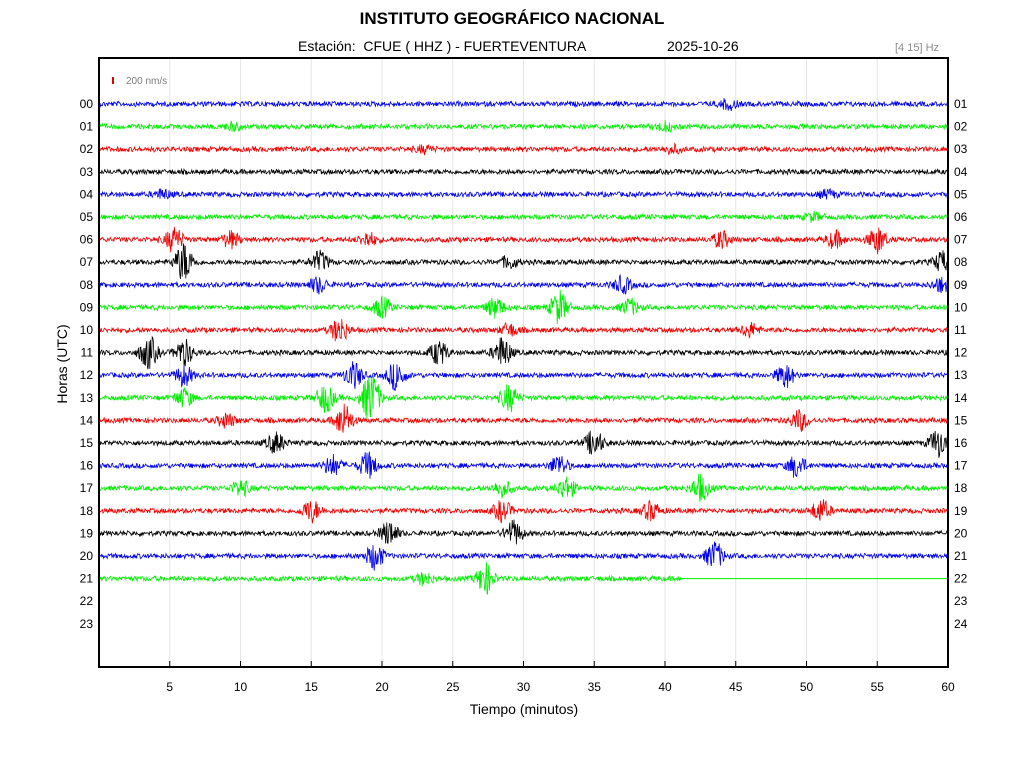 Image resolution: width=1024 pixels, height=768 pixels. What do you see at coordinates (961, 533) in the screenshot?
I see `hour-label-right: 20` at bounding box center [961, 533].